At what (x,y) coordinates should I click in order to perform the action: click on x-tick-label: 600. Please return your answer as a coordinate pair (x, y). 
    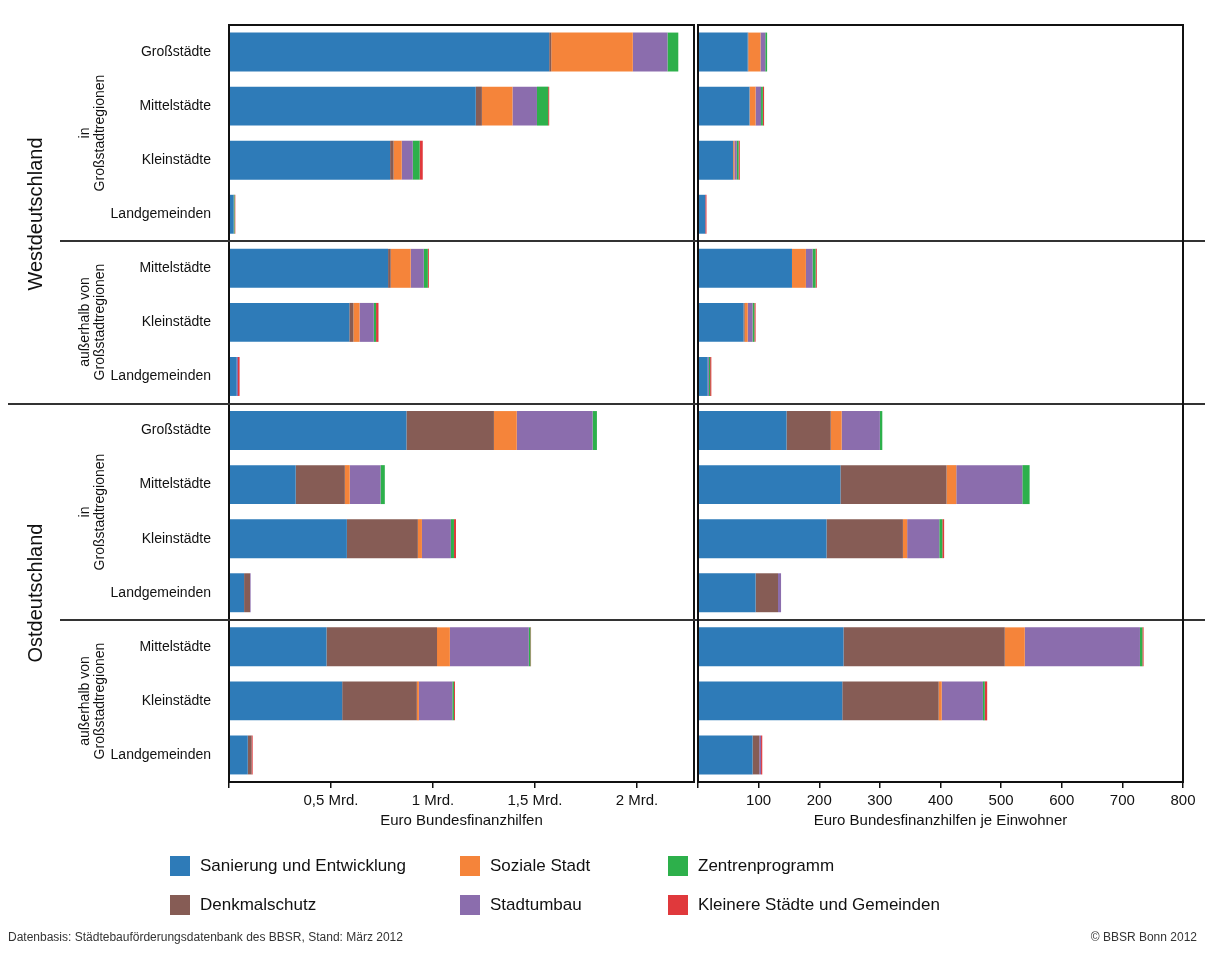
    Looking at the image, I should click on (1062, 800).